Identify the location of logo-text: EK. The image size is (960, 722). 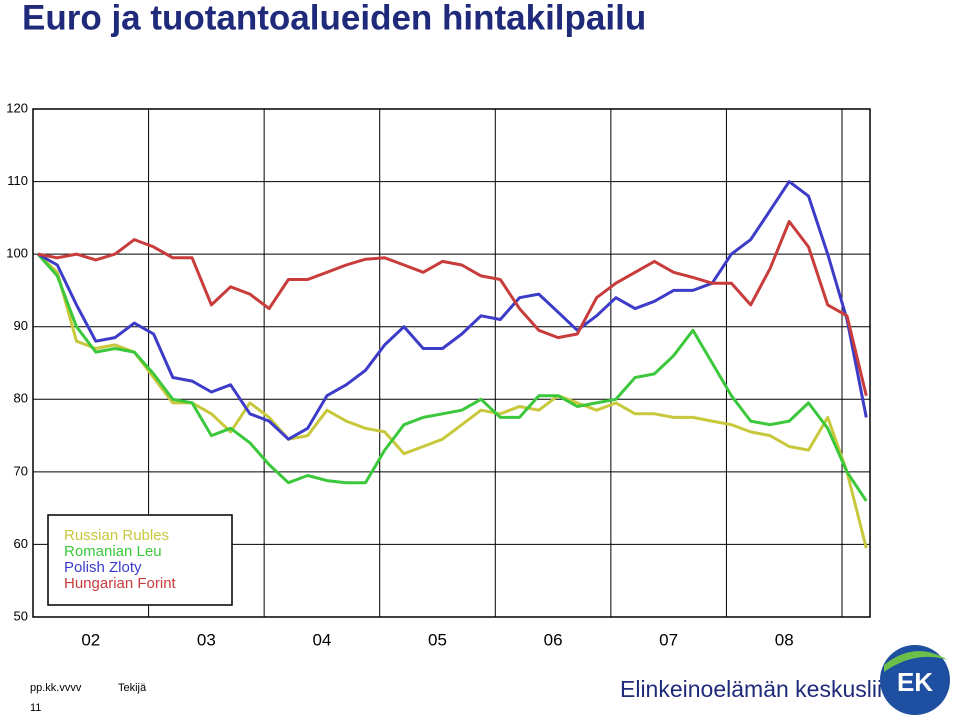
(915, 682).